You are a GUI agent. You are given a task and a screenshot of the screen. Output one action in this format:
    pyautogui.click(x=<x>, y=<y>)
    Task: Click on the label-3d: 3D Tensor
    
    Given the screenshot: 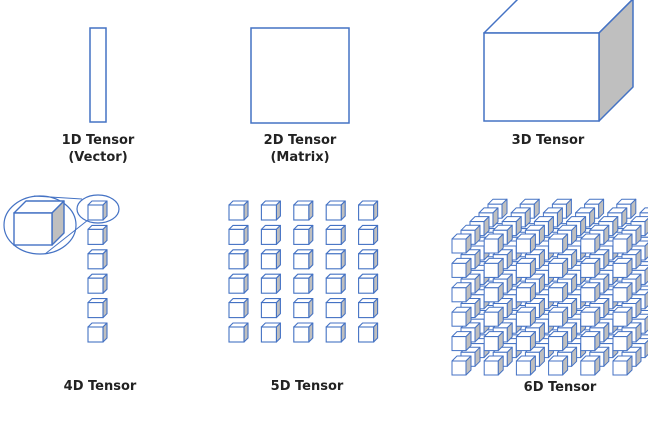 What is the action you would take?
    pyautogui.click(x=548, y=140)
    